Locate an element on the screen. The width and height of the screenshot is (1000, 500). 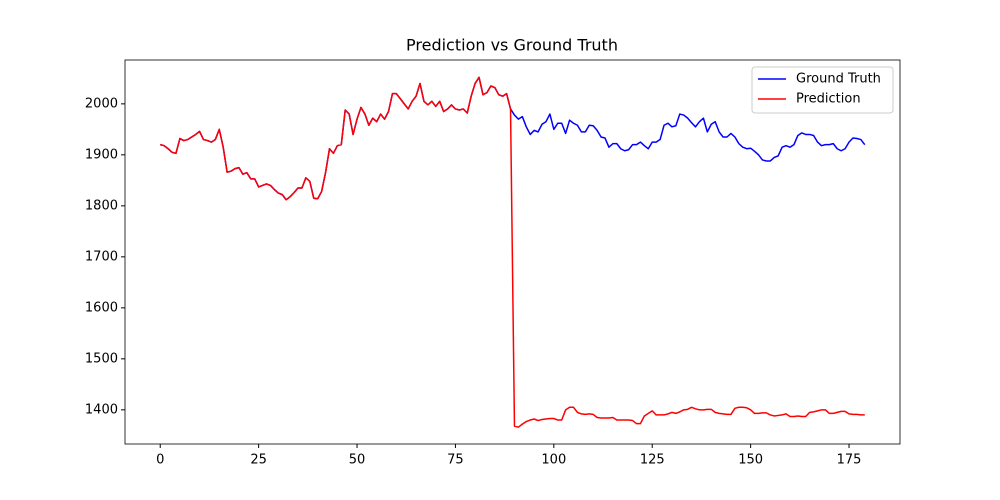
y-tick-label: 1500 is located at coordinates (101, 358).